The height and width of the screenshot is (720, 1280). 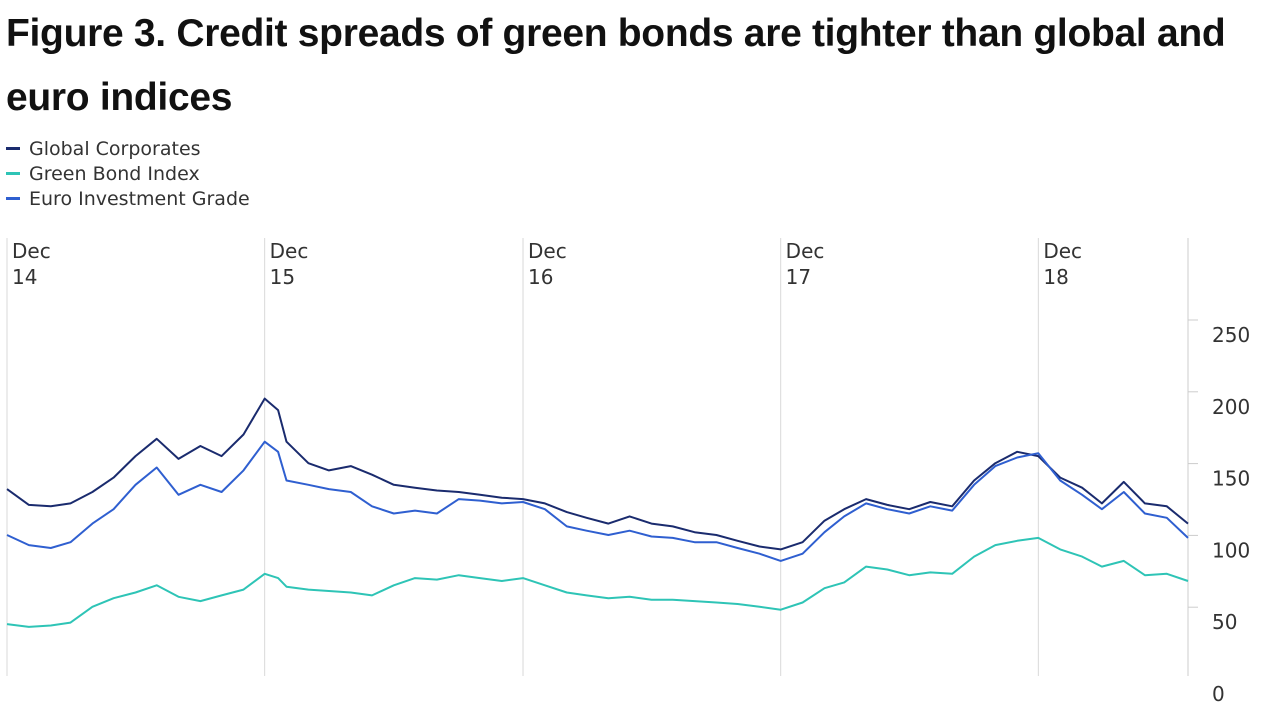 I want to click on legend-label-euro-investment-grade: Euro Investment Grade, so click(x=139, y=198).